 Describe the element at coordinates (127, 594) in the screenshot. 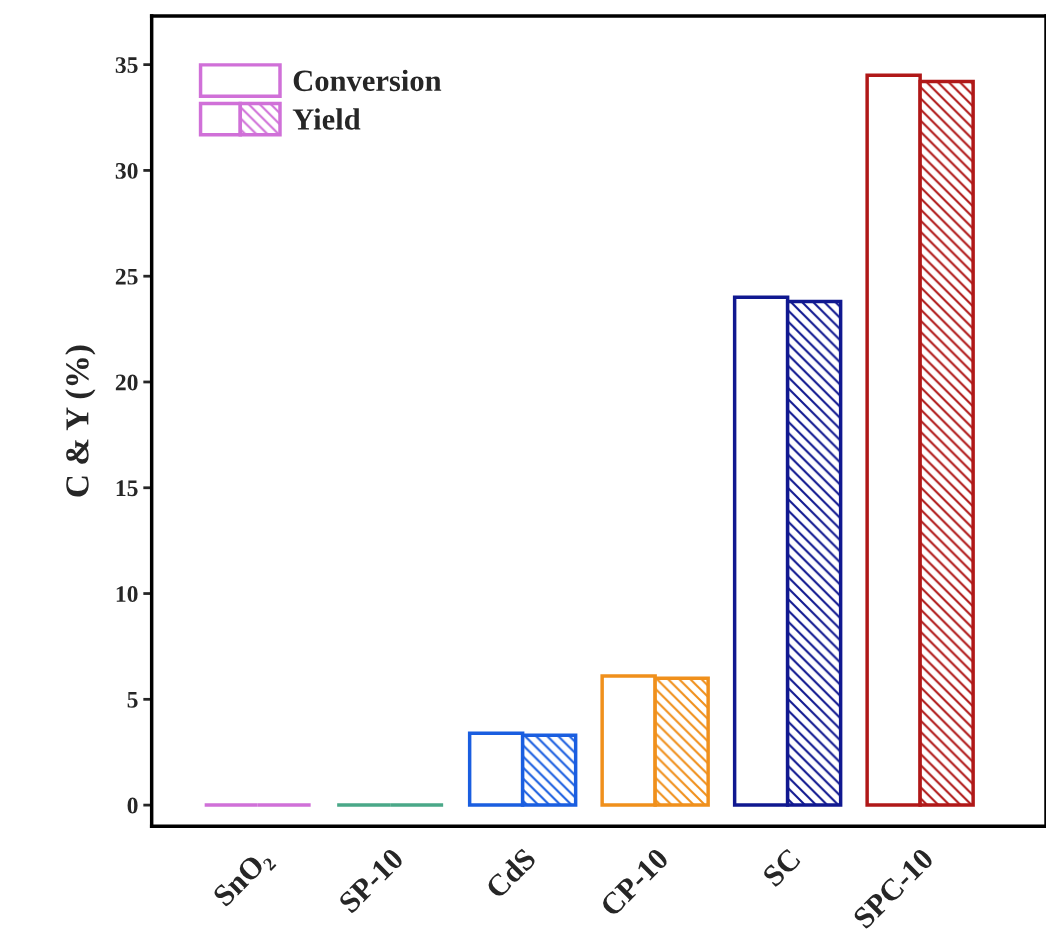

I see `y-tick-label: 10` at that location.